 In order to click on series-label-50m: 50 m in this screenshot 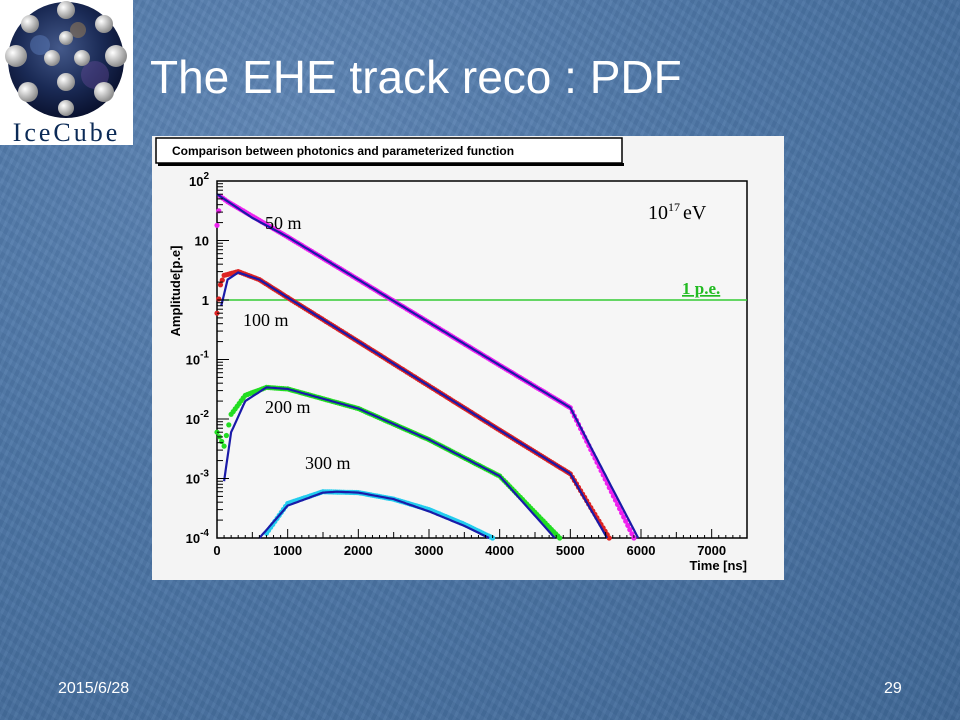, I will do `click(283, 223)`.